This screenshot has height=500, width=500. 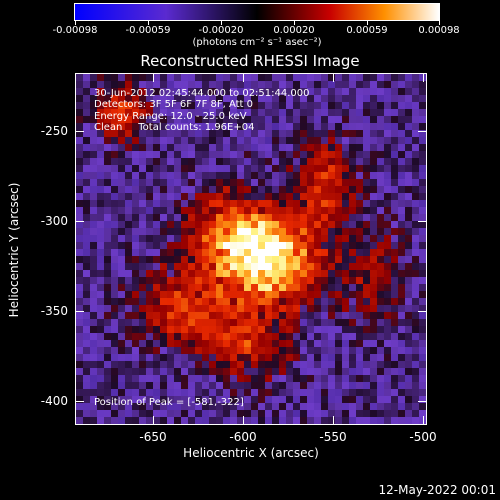 What do you see at coordinates (221, 30) in the screenshot?
I see `colorbar-tick-label: -0.00020` at bounding box center [221, 30].